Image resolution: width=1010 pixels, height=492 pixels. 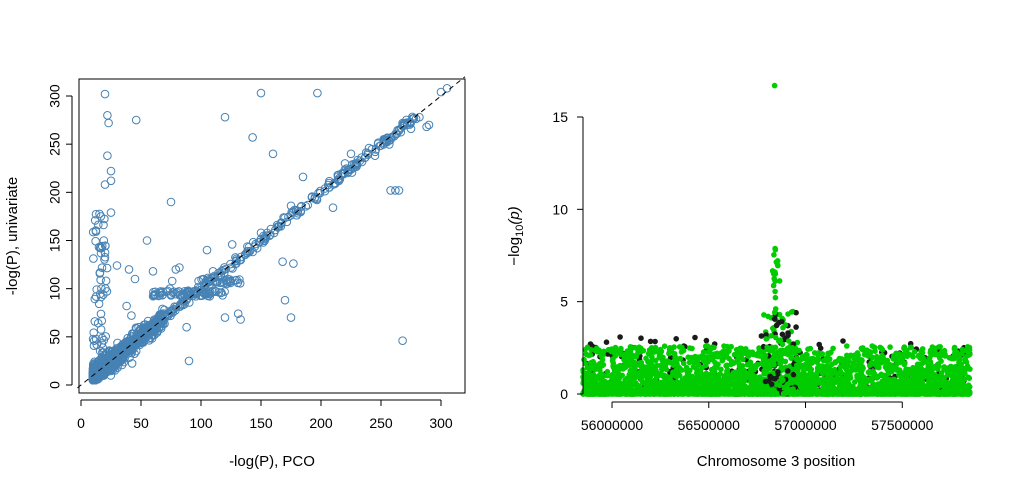 I want to click on left-x-axis: 0 50 100 150 200 250 300, so click(x=265, y=415).